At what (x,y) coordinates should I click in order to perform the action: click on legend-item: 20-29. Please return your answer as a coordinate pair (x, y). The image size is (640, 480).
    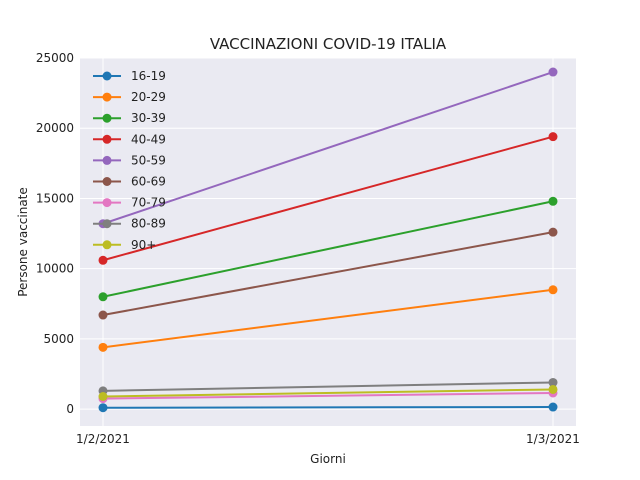
    Looking at the image, I should click on (129, 97).